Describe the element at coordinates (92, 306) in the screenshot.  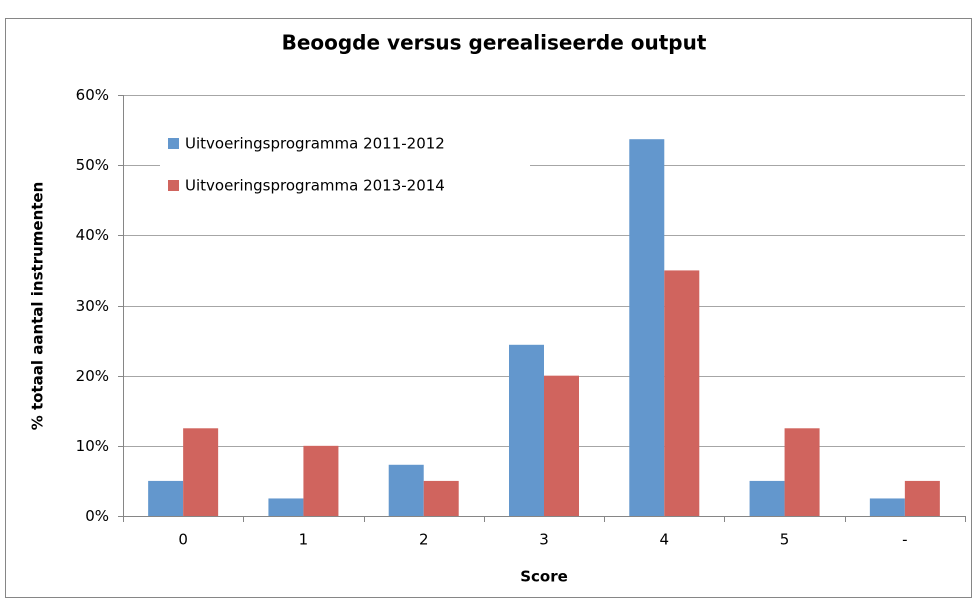
I see `y-tick-label: 30%` at that location.